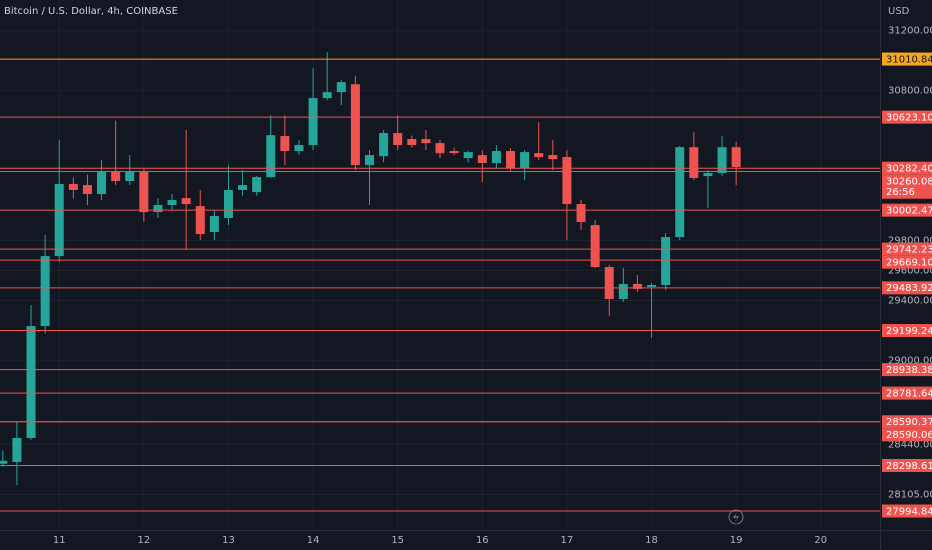  I want to click on x-tick-label: 17, so click(567, 540).